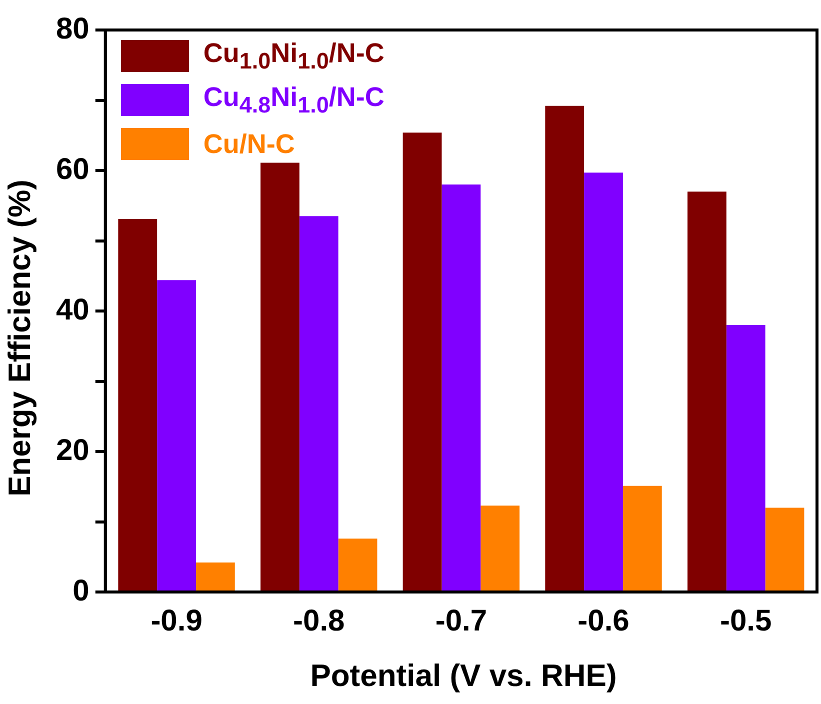 This screenshot has width=821, height=704. Describe the element at coordinates (249, 144) in the screenshot. I see `legend-label: Cu/N-C` at that location.